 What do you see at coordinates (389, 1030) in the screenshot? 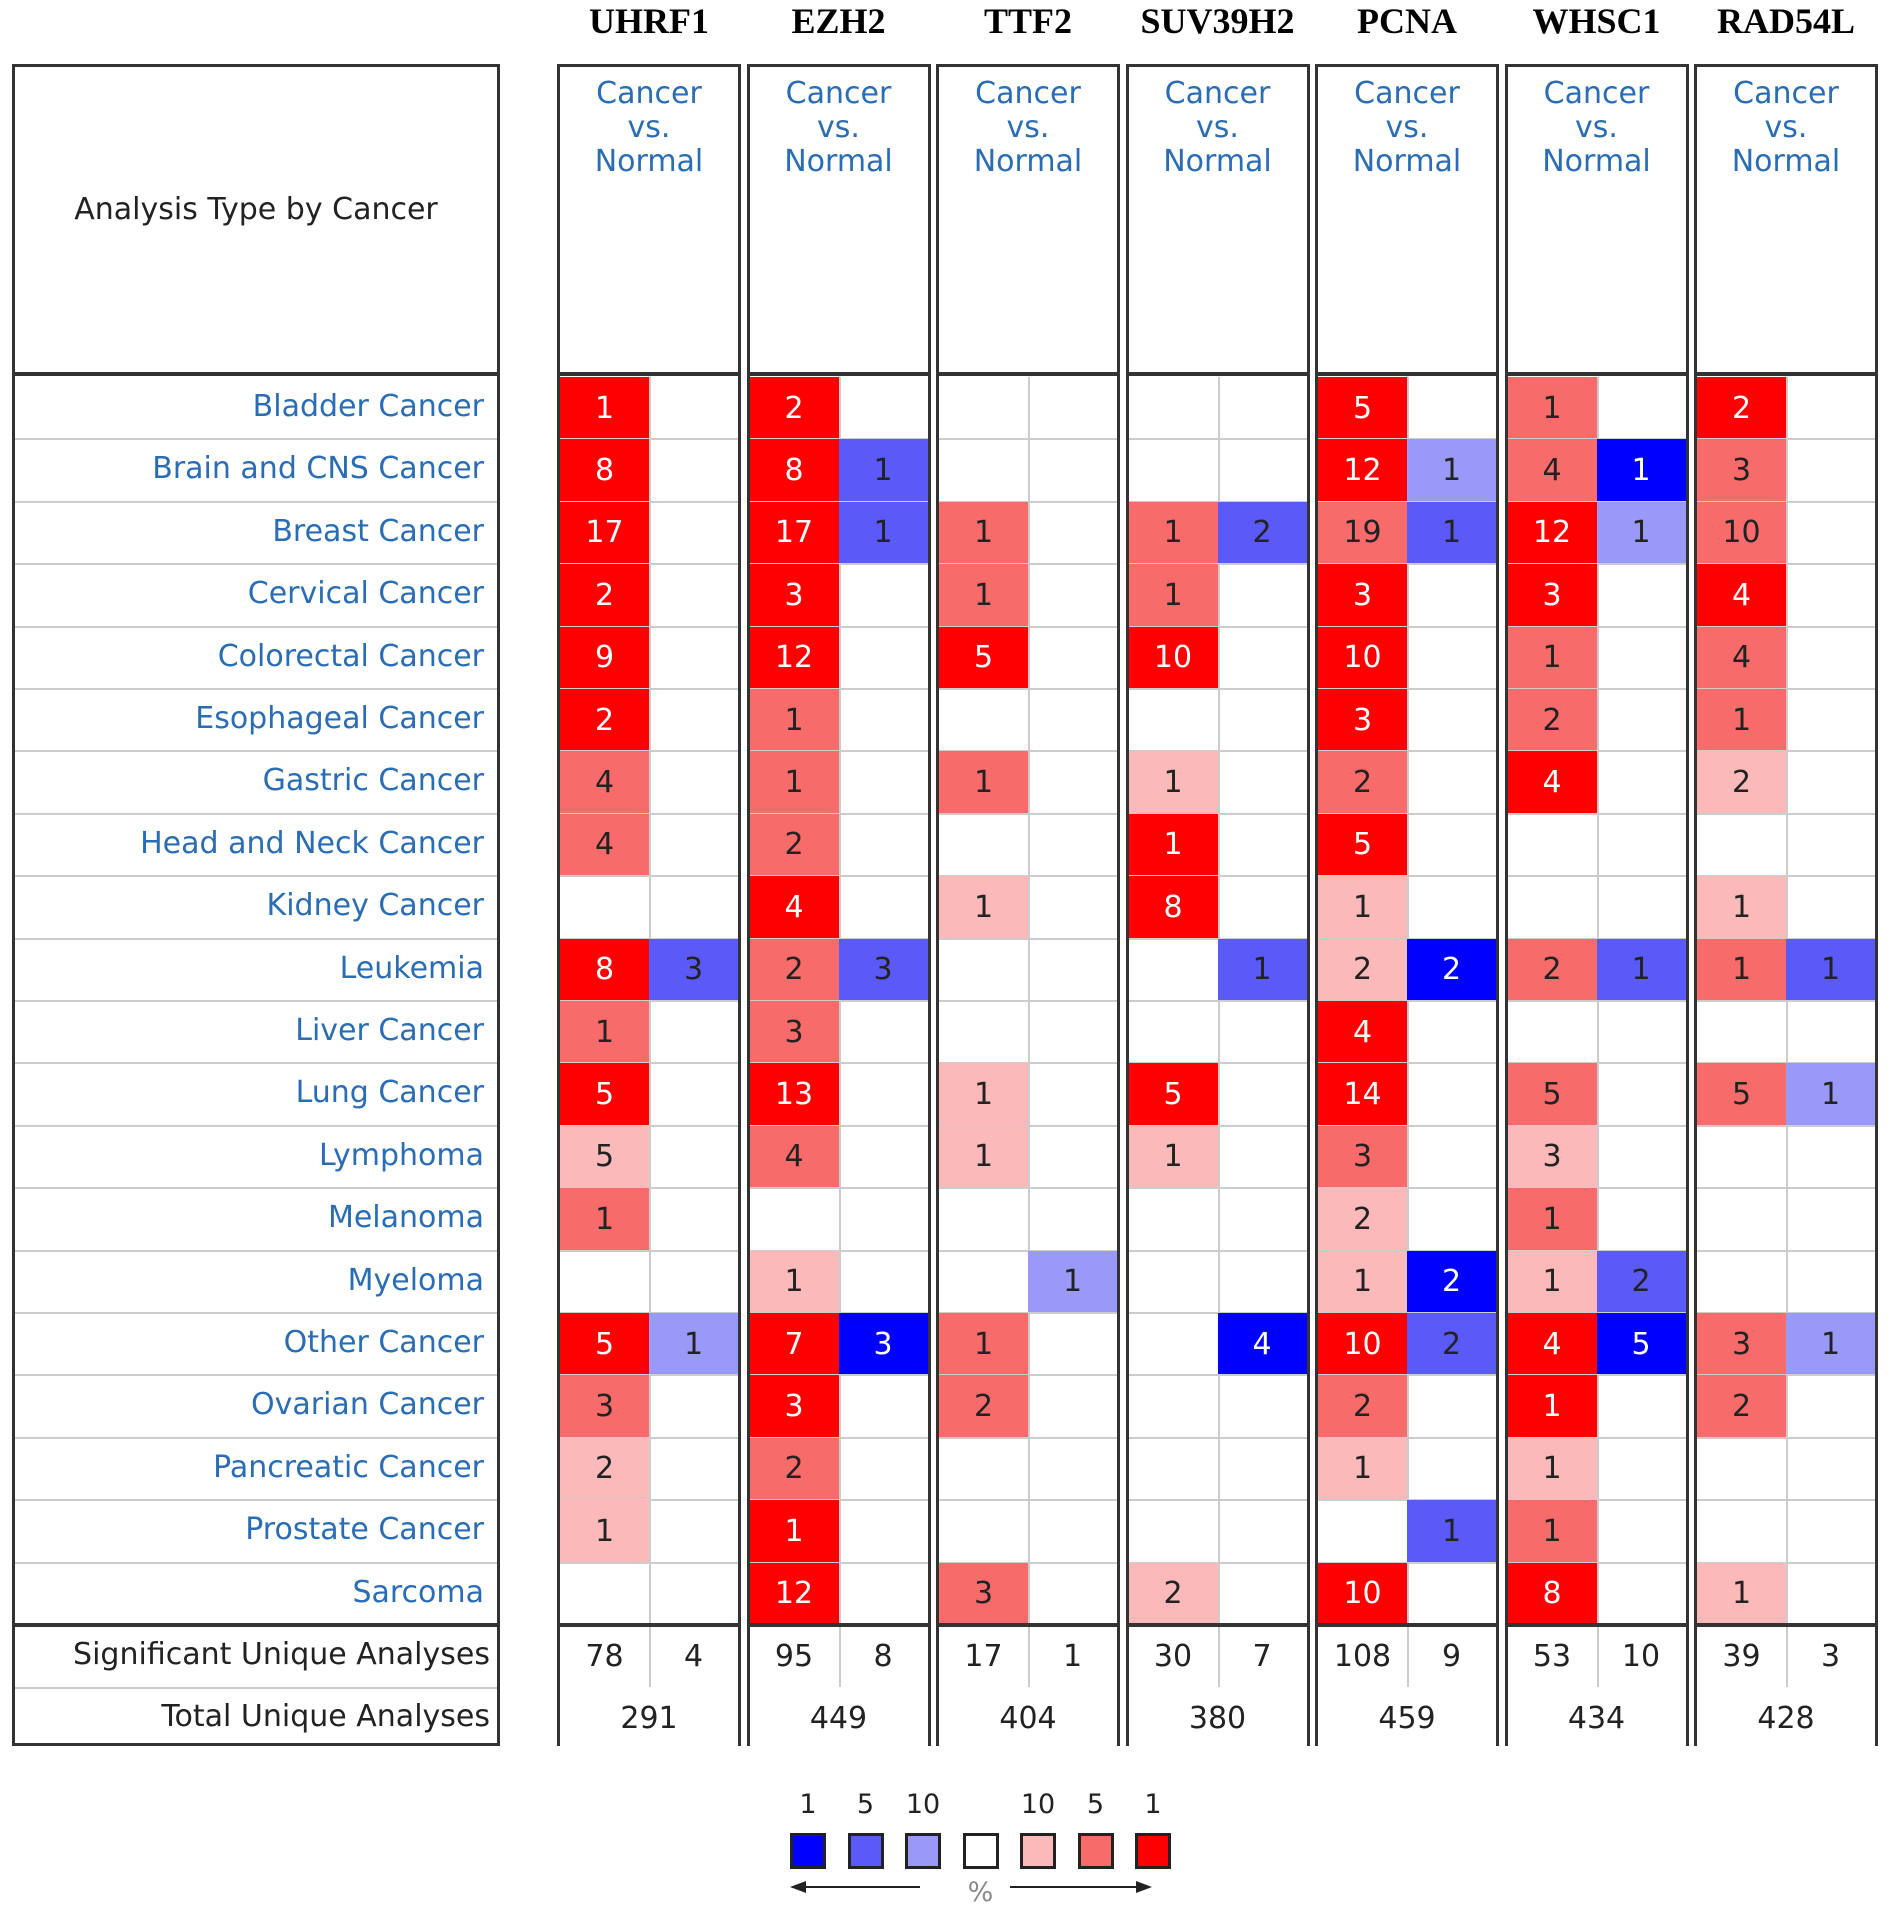
I see `row-label-liver-cancer: Liver Cancer` at bounding box center [389, 1030].